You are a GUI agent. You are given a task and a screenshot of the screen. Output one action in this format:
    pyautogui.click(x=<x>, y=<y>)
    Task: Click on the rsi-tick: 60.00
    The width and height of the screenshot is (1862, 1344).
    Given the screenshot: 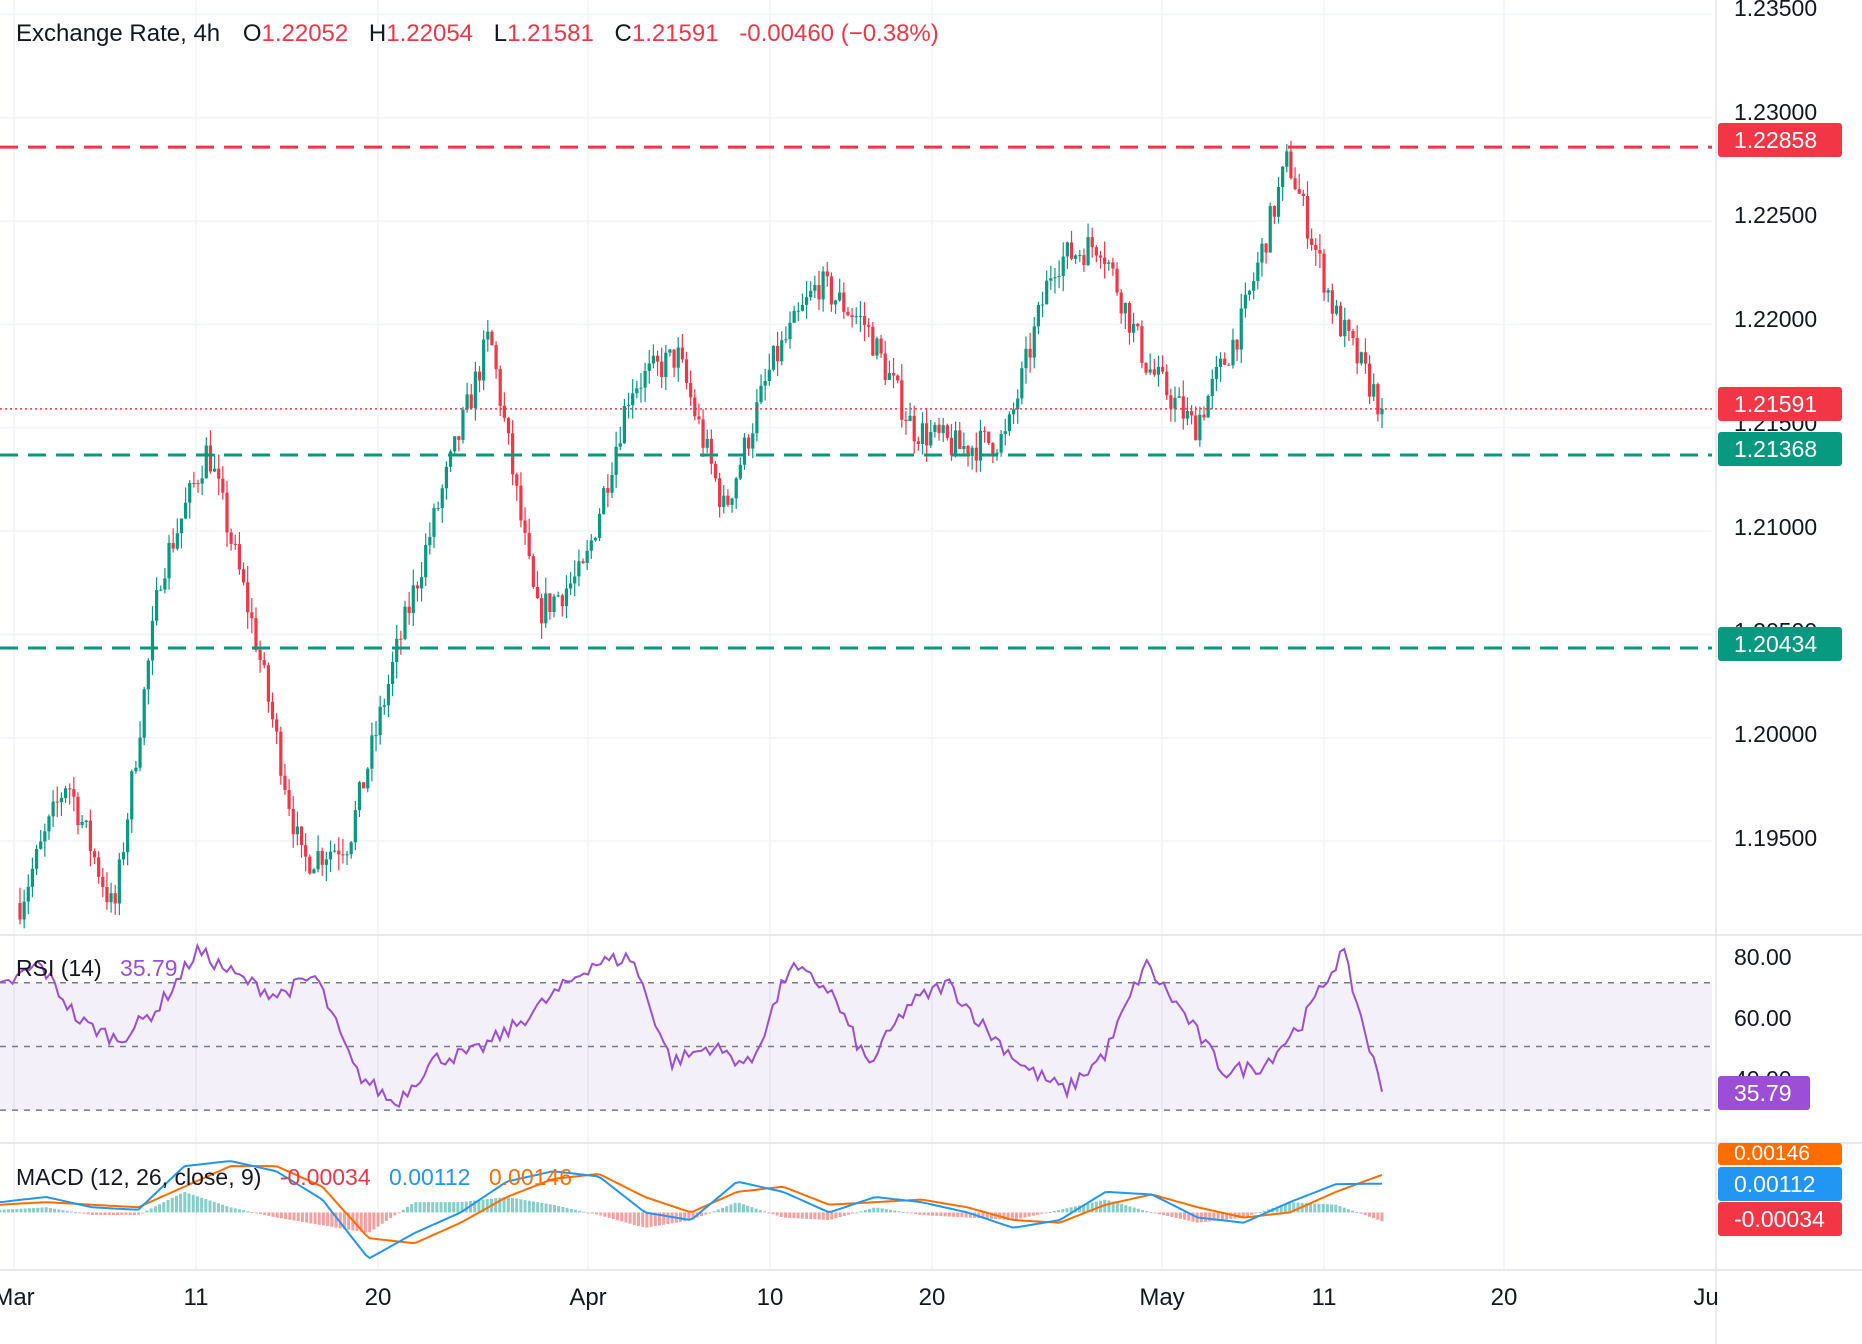 What is the action you would take?
    pyautogui.click(x=1763, y=1018)
    